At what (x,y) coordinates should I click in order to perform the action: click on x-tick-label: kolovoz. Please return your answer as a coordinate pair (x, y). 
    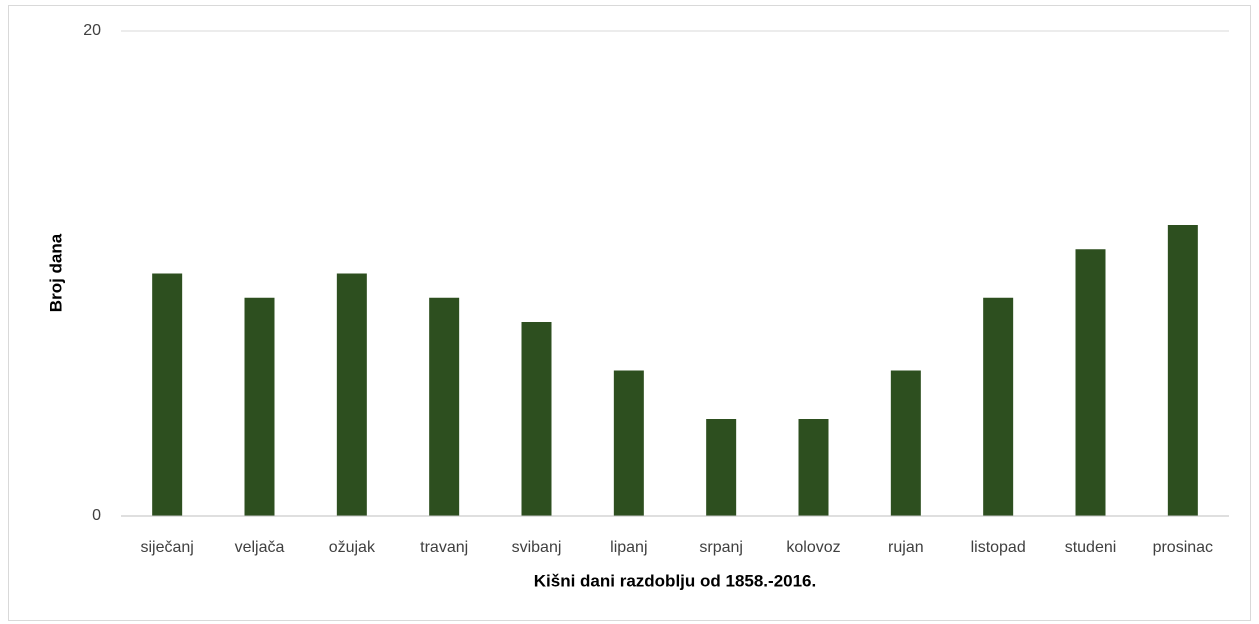
    Looking at the image, I should click on (813, 547).